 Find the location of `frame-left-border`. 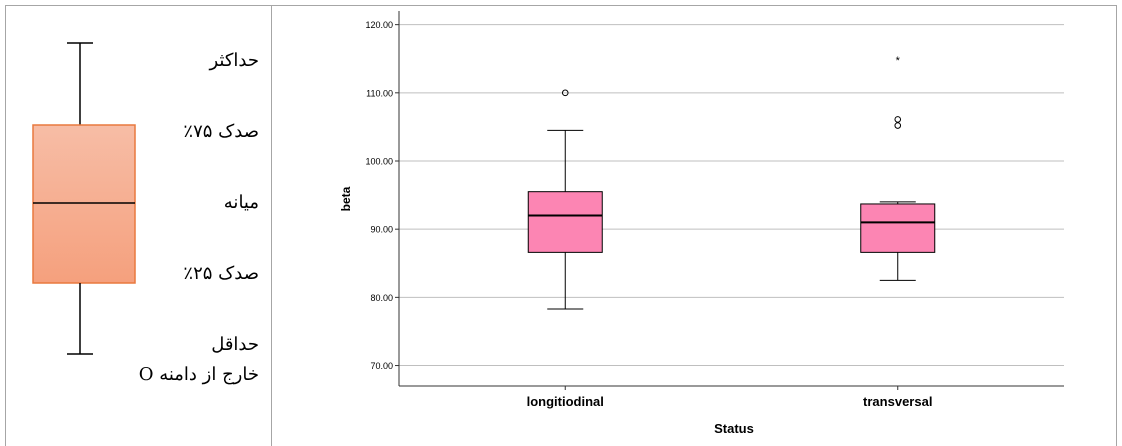

frame-left-border is located at coordinates (5, 225).